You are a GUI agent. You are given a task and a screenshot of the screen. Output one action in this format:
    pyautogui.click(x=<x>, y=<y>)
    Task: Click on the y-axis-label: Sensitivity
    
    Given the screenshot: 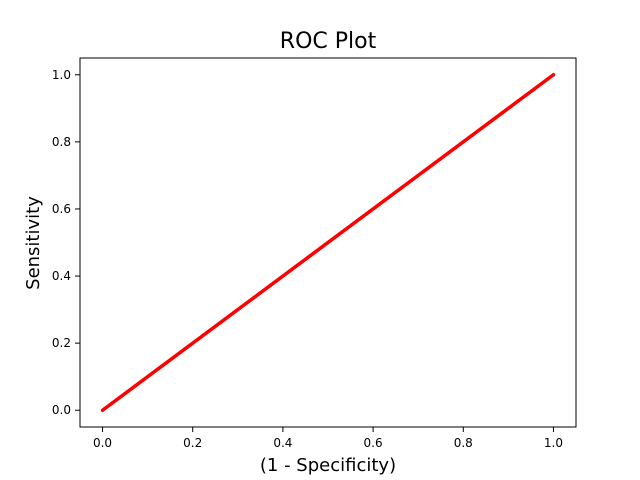 What is the action you would take?
    pyautogui.click(x=33, y=243)
    